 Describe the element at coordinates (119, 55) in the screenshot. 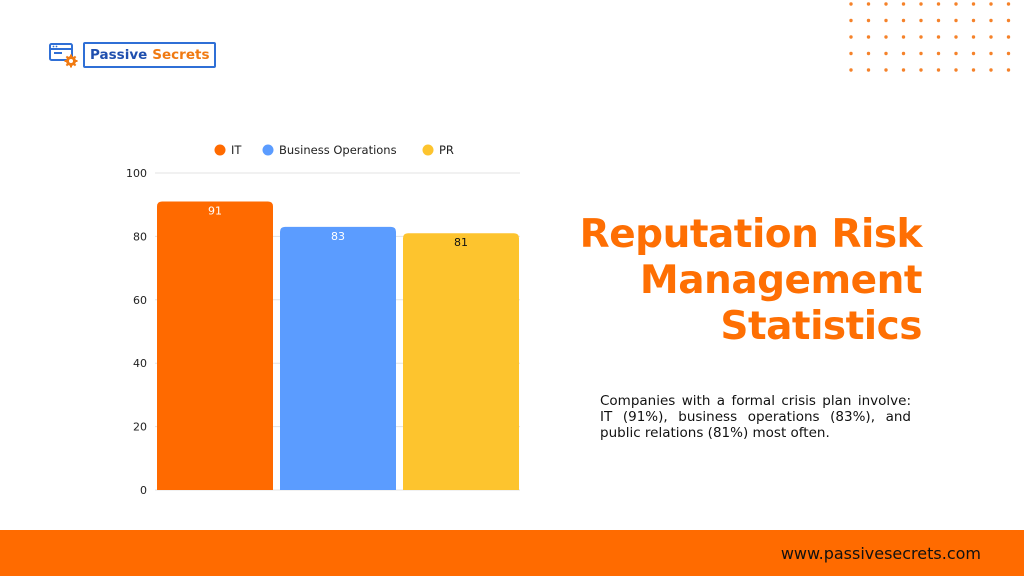

I see `brand-word-1: Passive` at that location.